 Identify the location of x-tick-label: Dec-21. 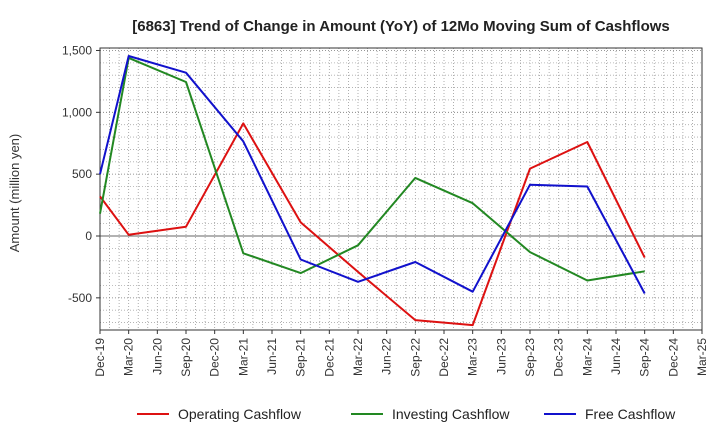
(329, 357).